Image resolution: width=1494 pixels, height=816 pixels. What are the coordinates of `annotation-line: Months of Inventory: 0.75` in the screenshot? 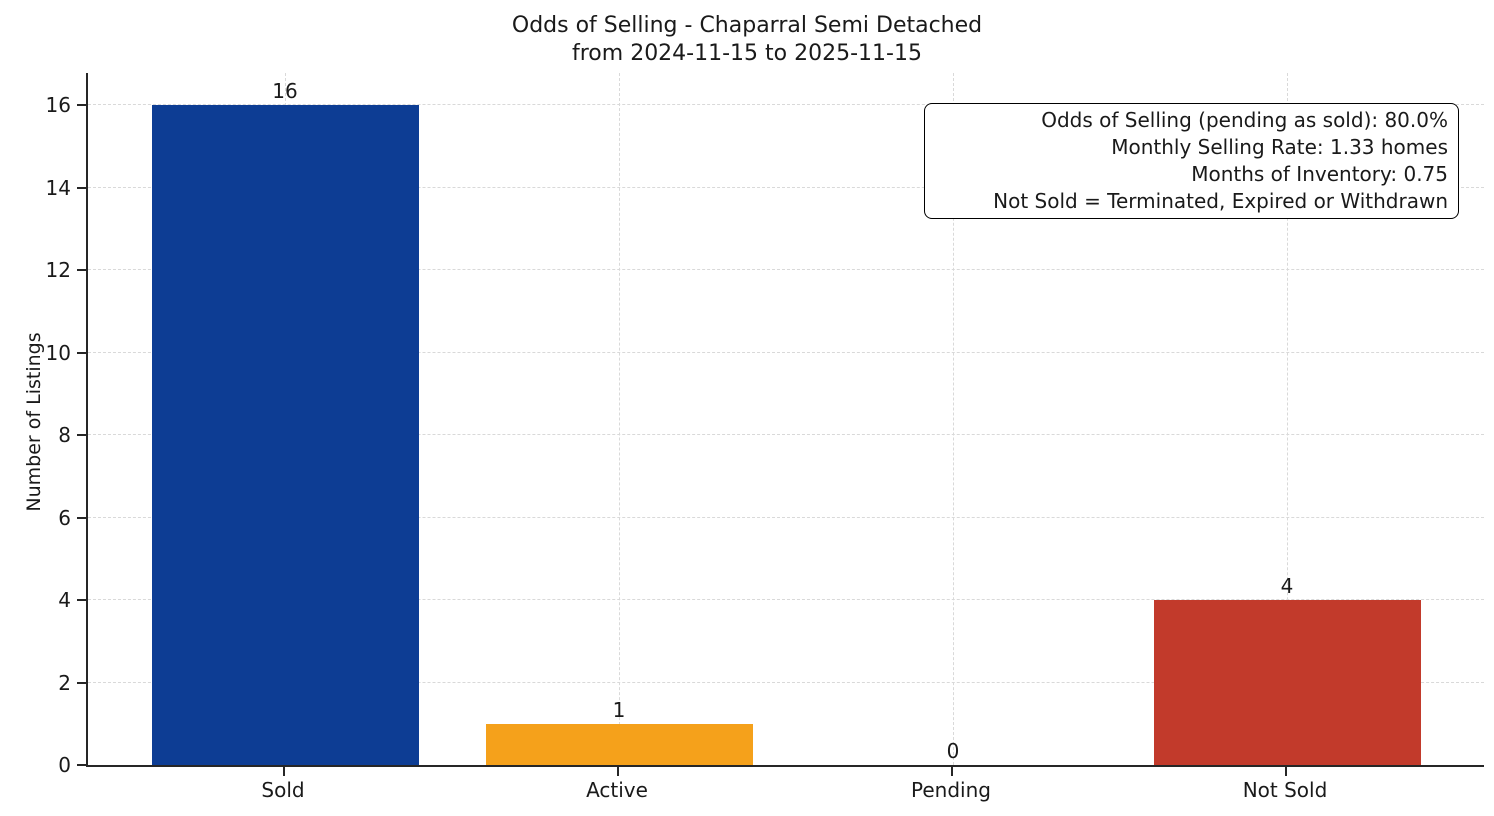 It's located at (1319, 174).